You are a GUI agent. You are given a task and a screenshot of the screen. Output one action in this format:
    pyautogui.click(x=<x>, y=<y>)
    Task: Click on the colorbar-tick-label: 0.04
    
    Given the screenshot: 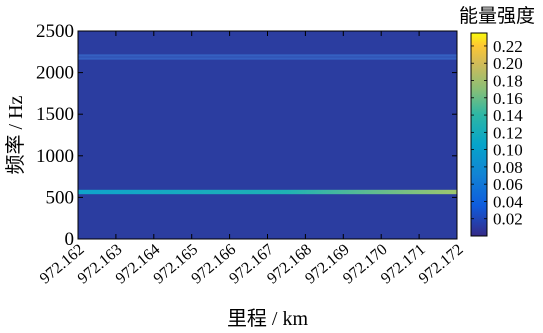 What is the action you would take?
    pyautogui.click(x=508, y=201)
    